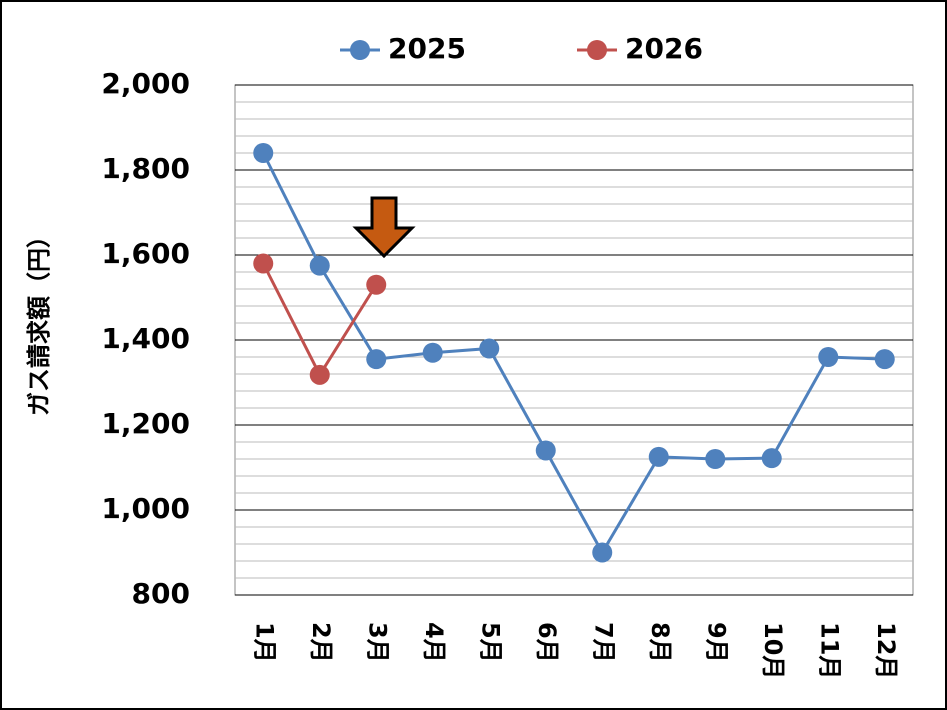  Describe the element at coordinates (377, 642) in the screenshot. I see `x-tick-label: 3月` at that location.